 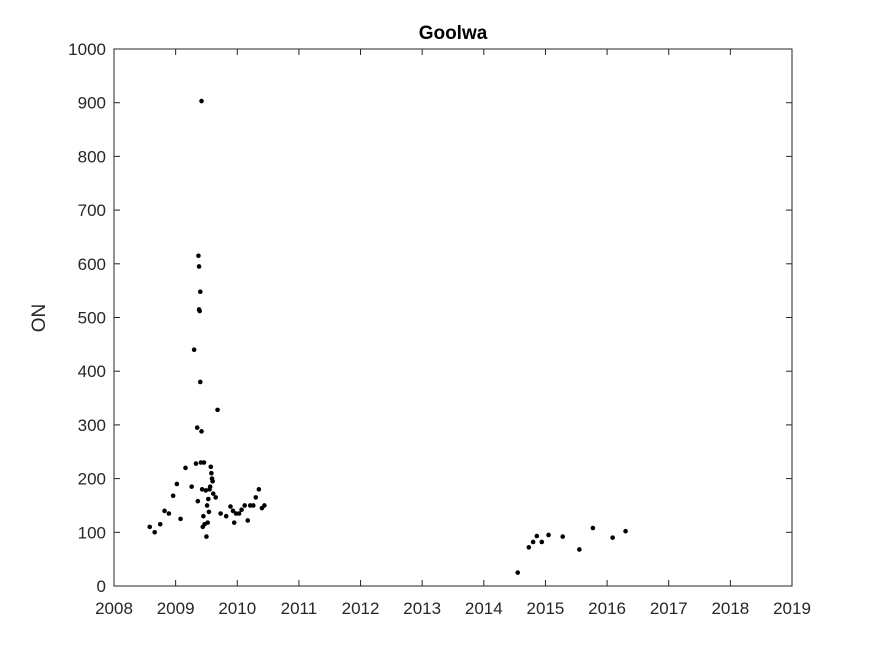 I want to click on x-tick-label: 2015, so click(x=546, y=608).